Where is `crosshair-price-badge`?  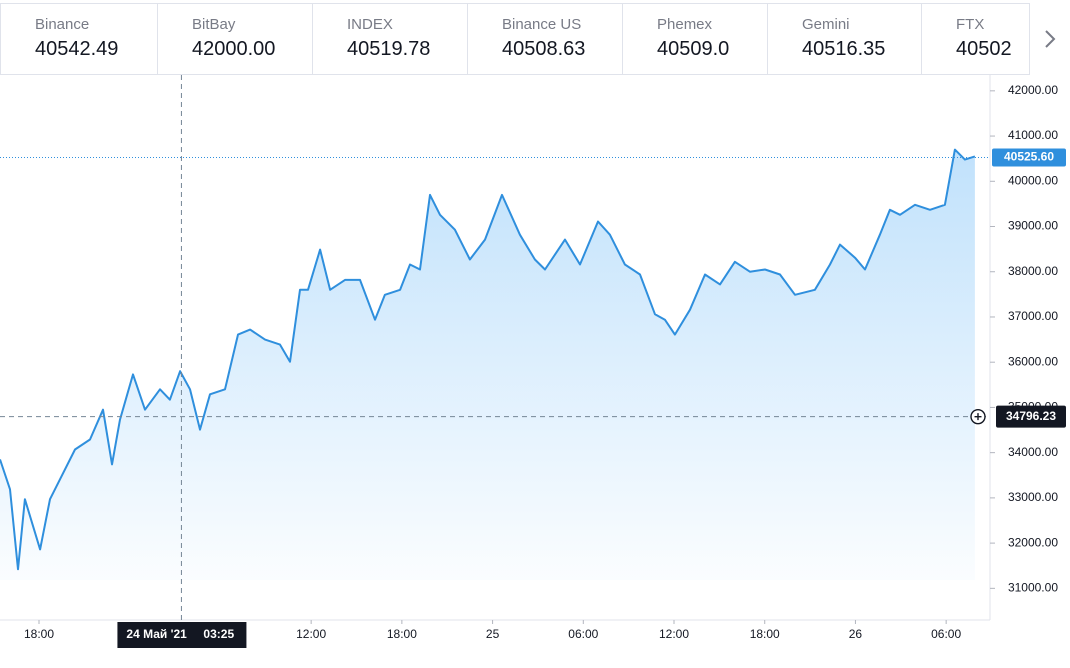 crosshair-price-badge is located at coordinates (1031, 416).